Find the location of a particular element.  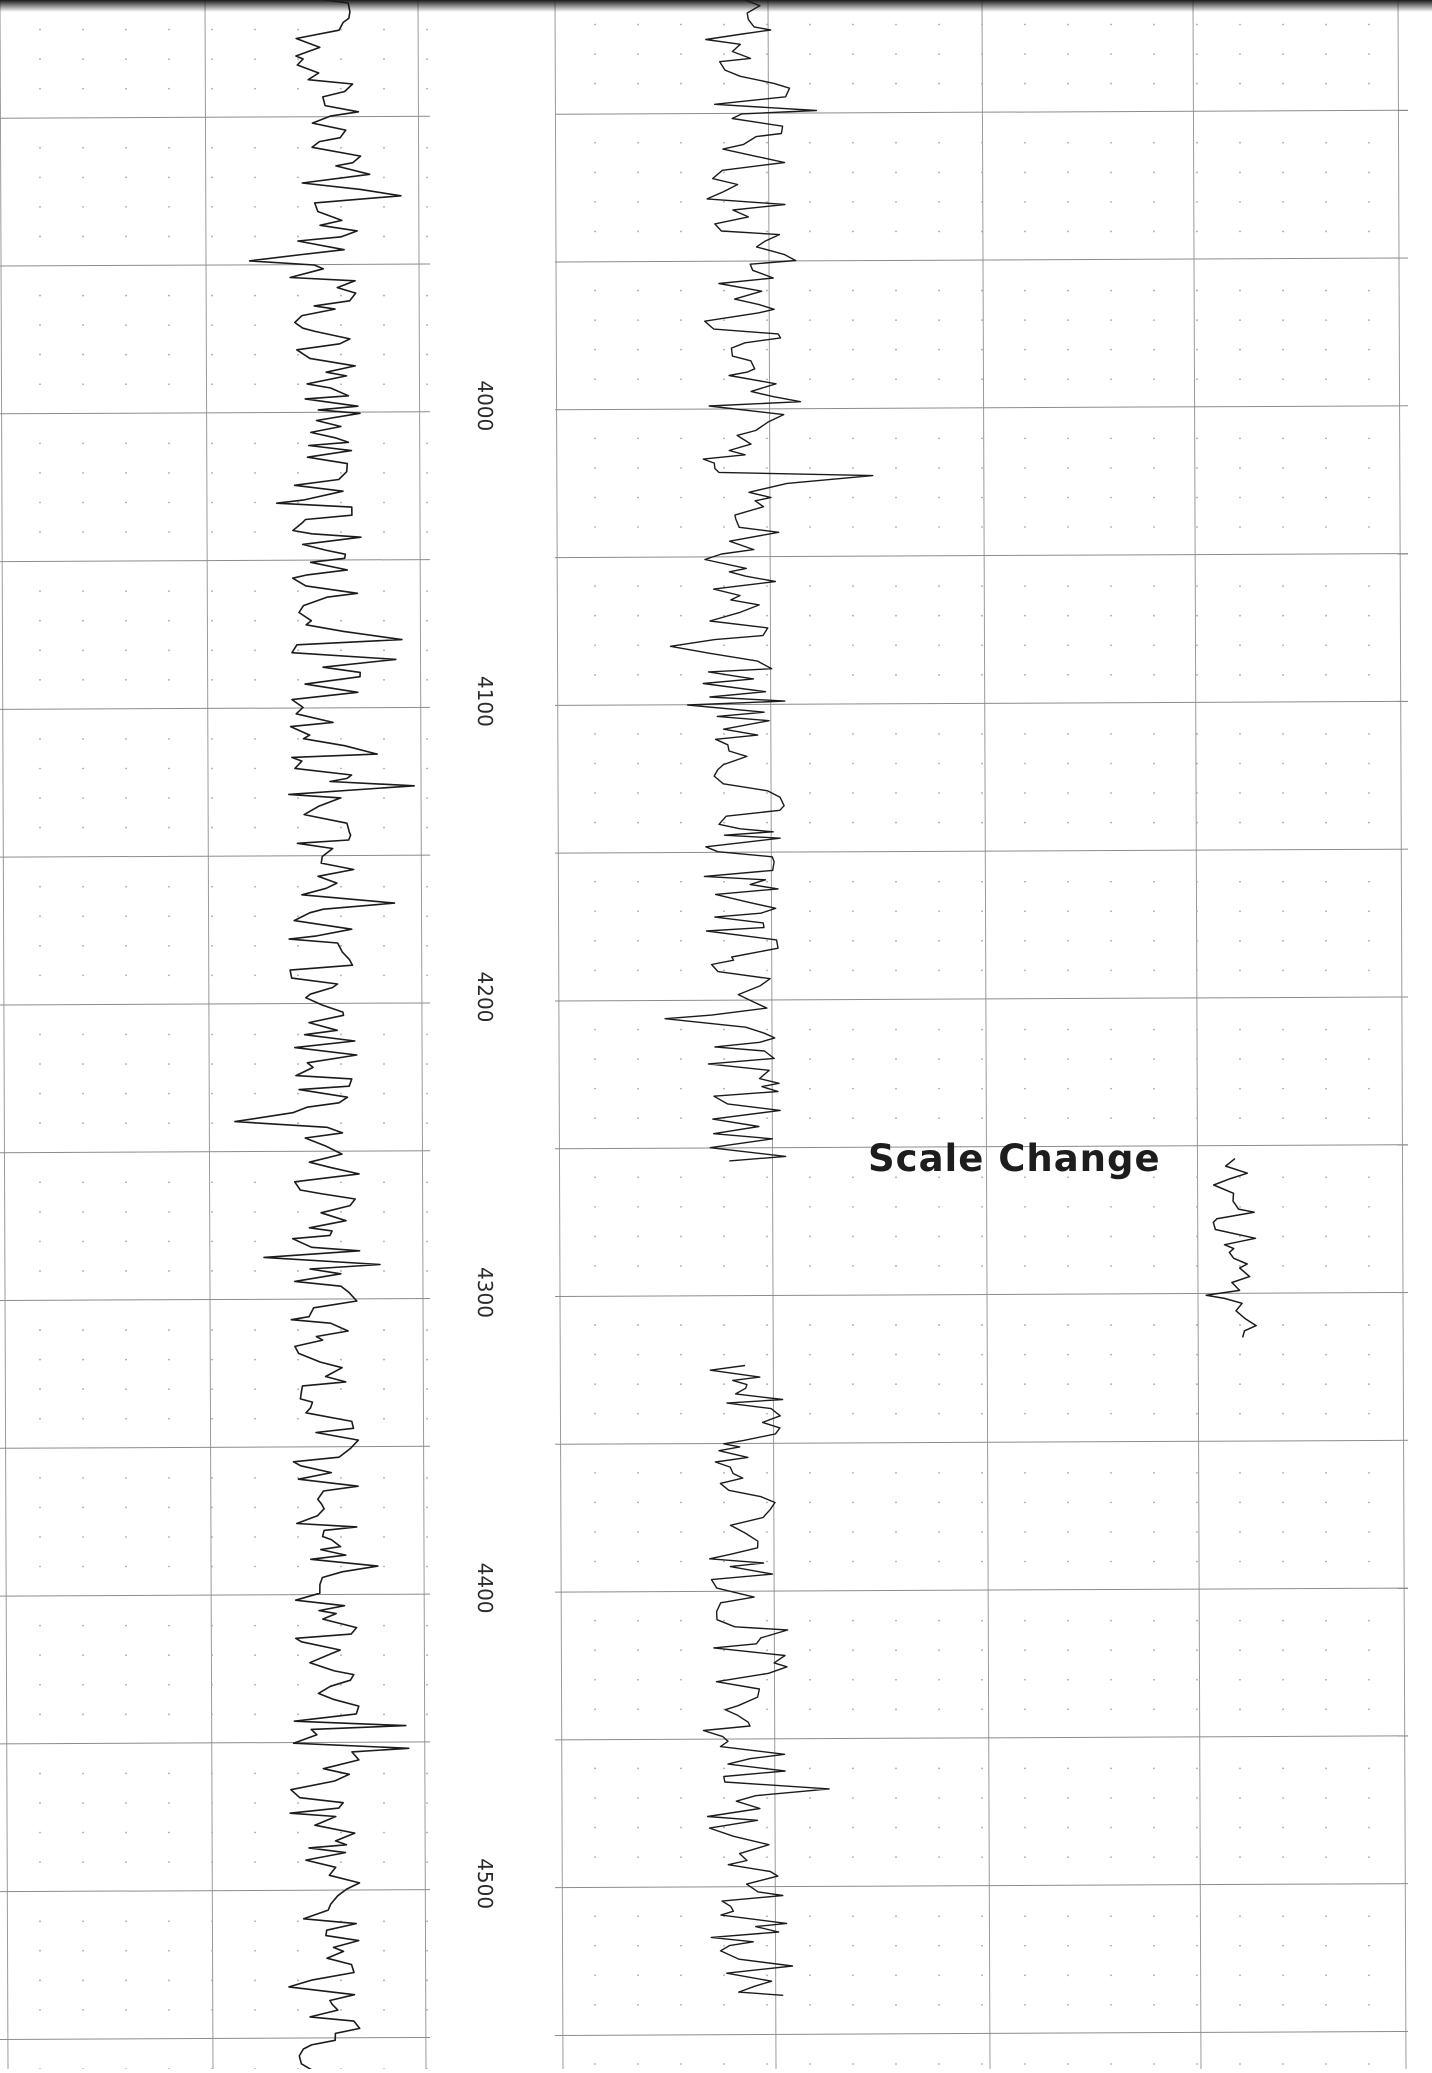

grid-hline-left is located at coordinates (215, 1152).